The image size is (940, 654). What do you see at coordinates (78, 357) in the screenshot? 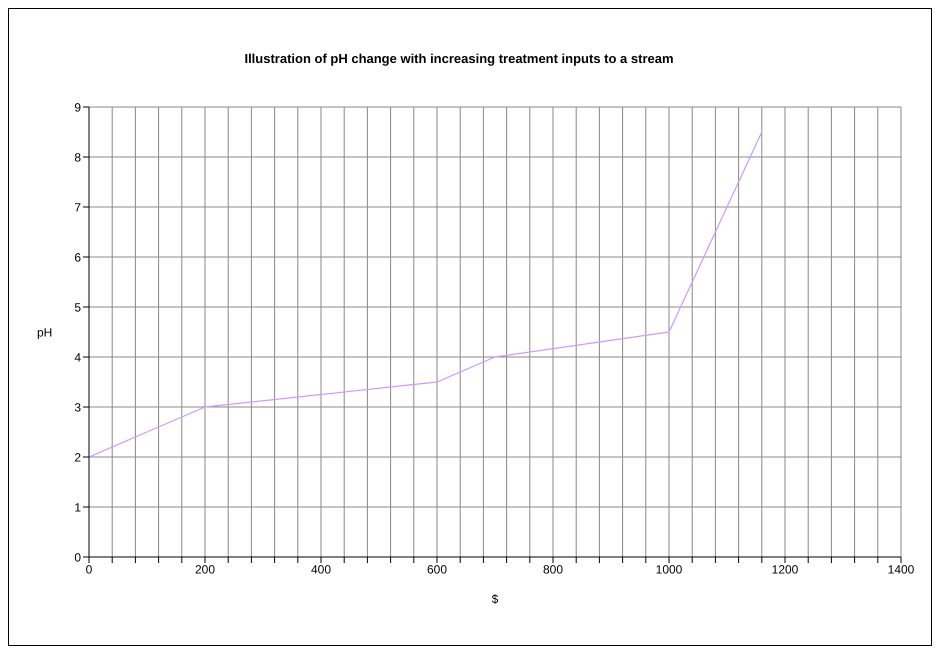
I see `y-tick-label: 4` at bounding box center [78, 357].